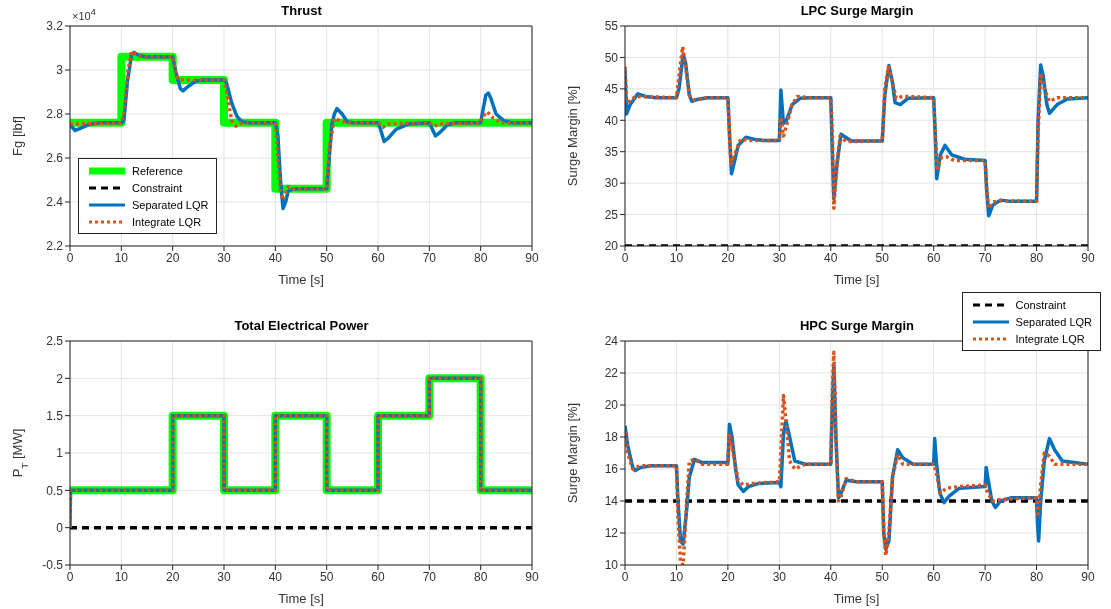  Describe the element at coordinates (53, 565) in the screenshot. I see `y-tick-label: -0.5` at that location.